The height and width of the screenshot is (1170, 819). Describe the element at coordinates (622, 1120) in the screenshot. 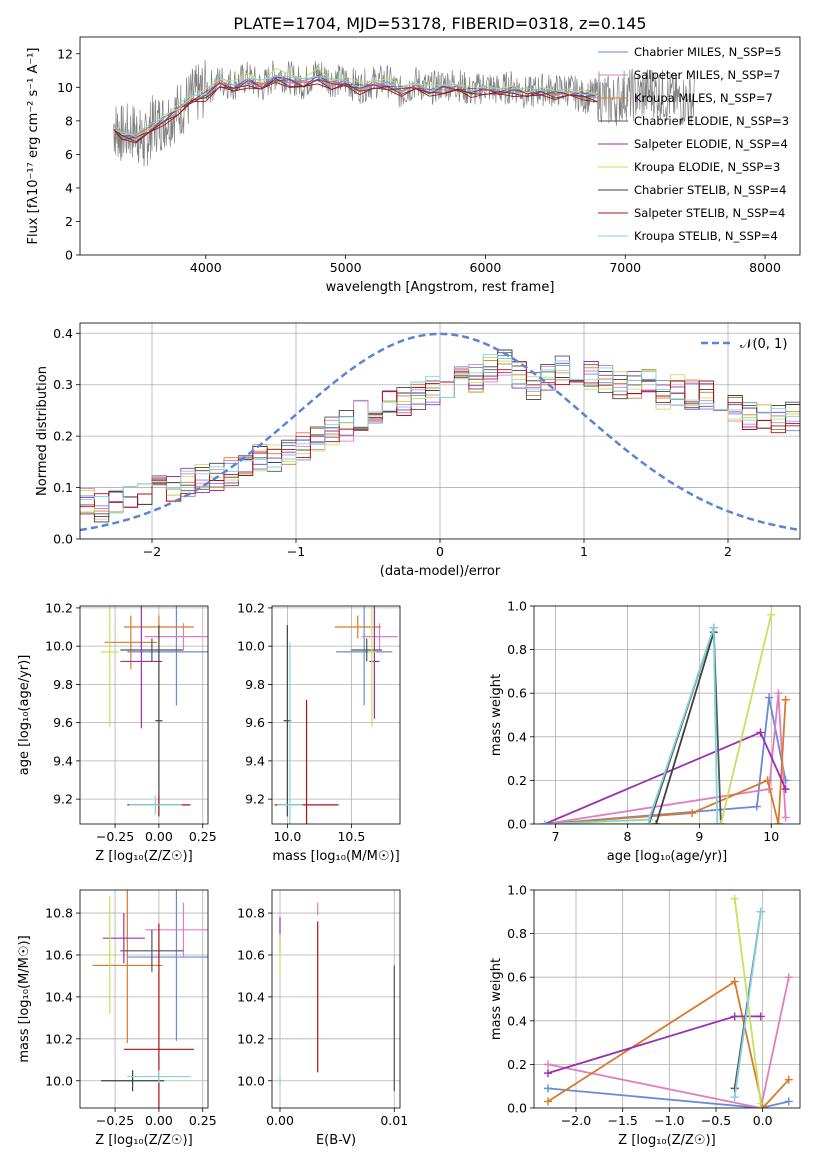

I see `x-tick-label: −1.5` at that location.